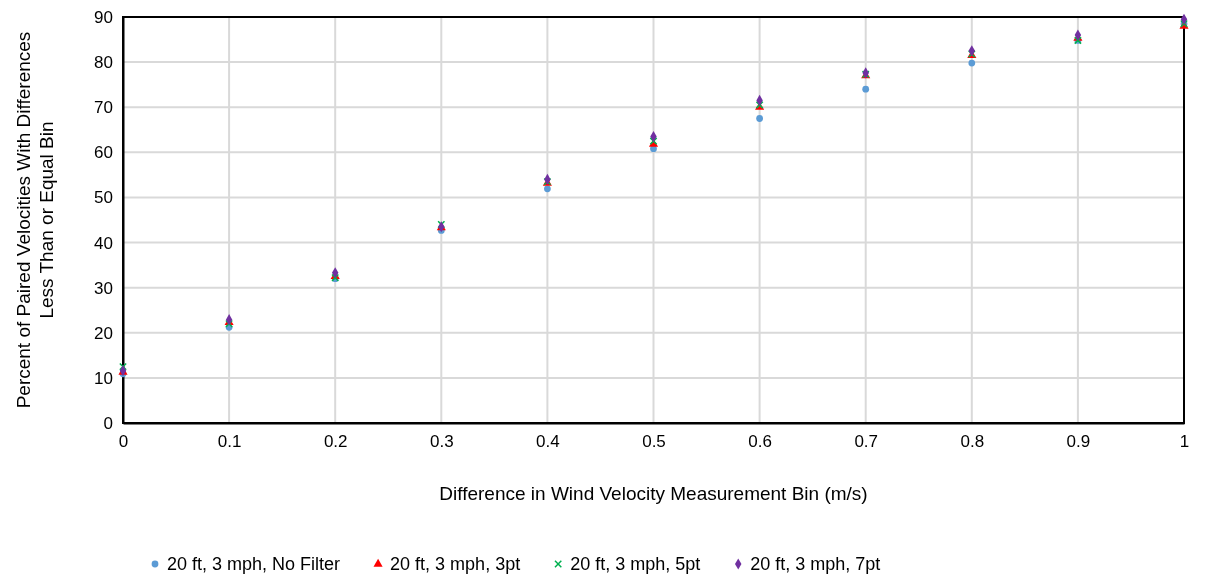  What do you see at coordinates (635, 564) in the screenshot?
I see `legend-label: 20 ft, 3 mph, 5pt` at bounding box center [635, 564].